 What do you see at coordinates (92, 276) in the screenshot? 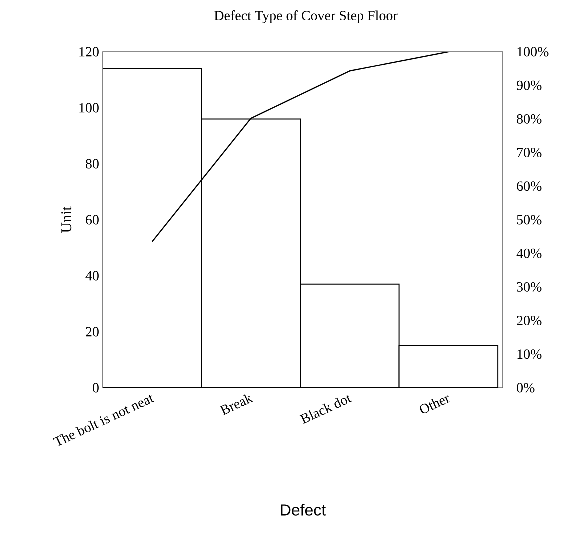
I see `y-tick-label: 40` at bounding box center [92, 276].